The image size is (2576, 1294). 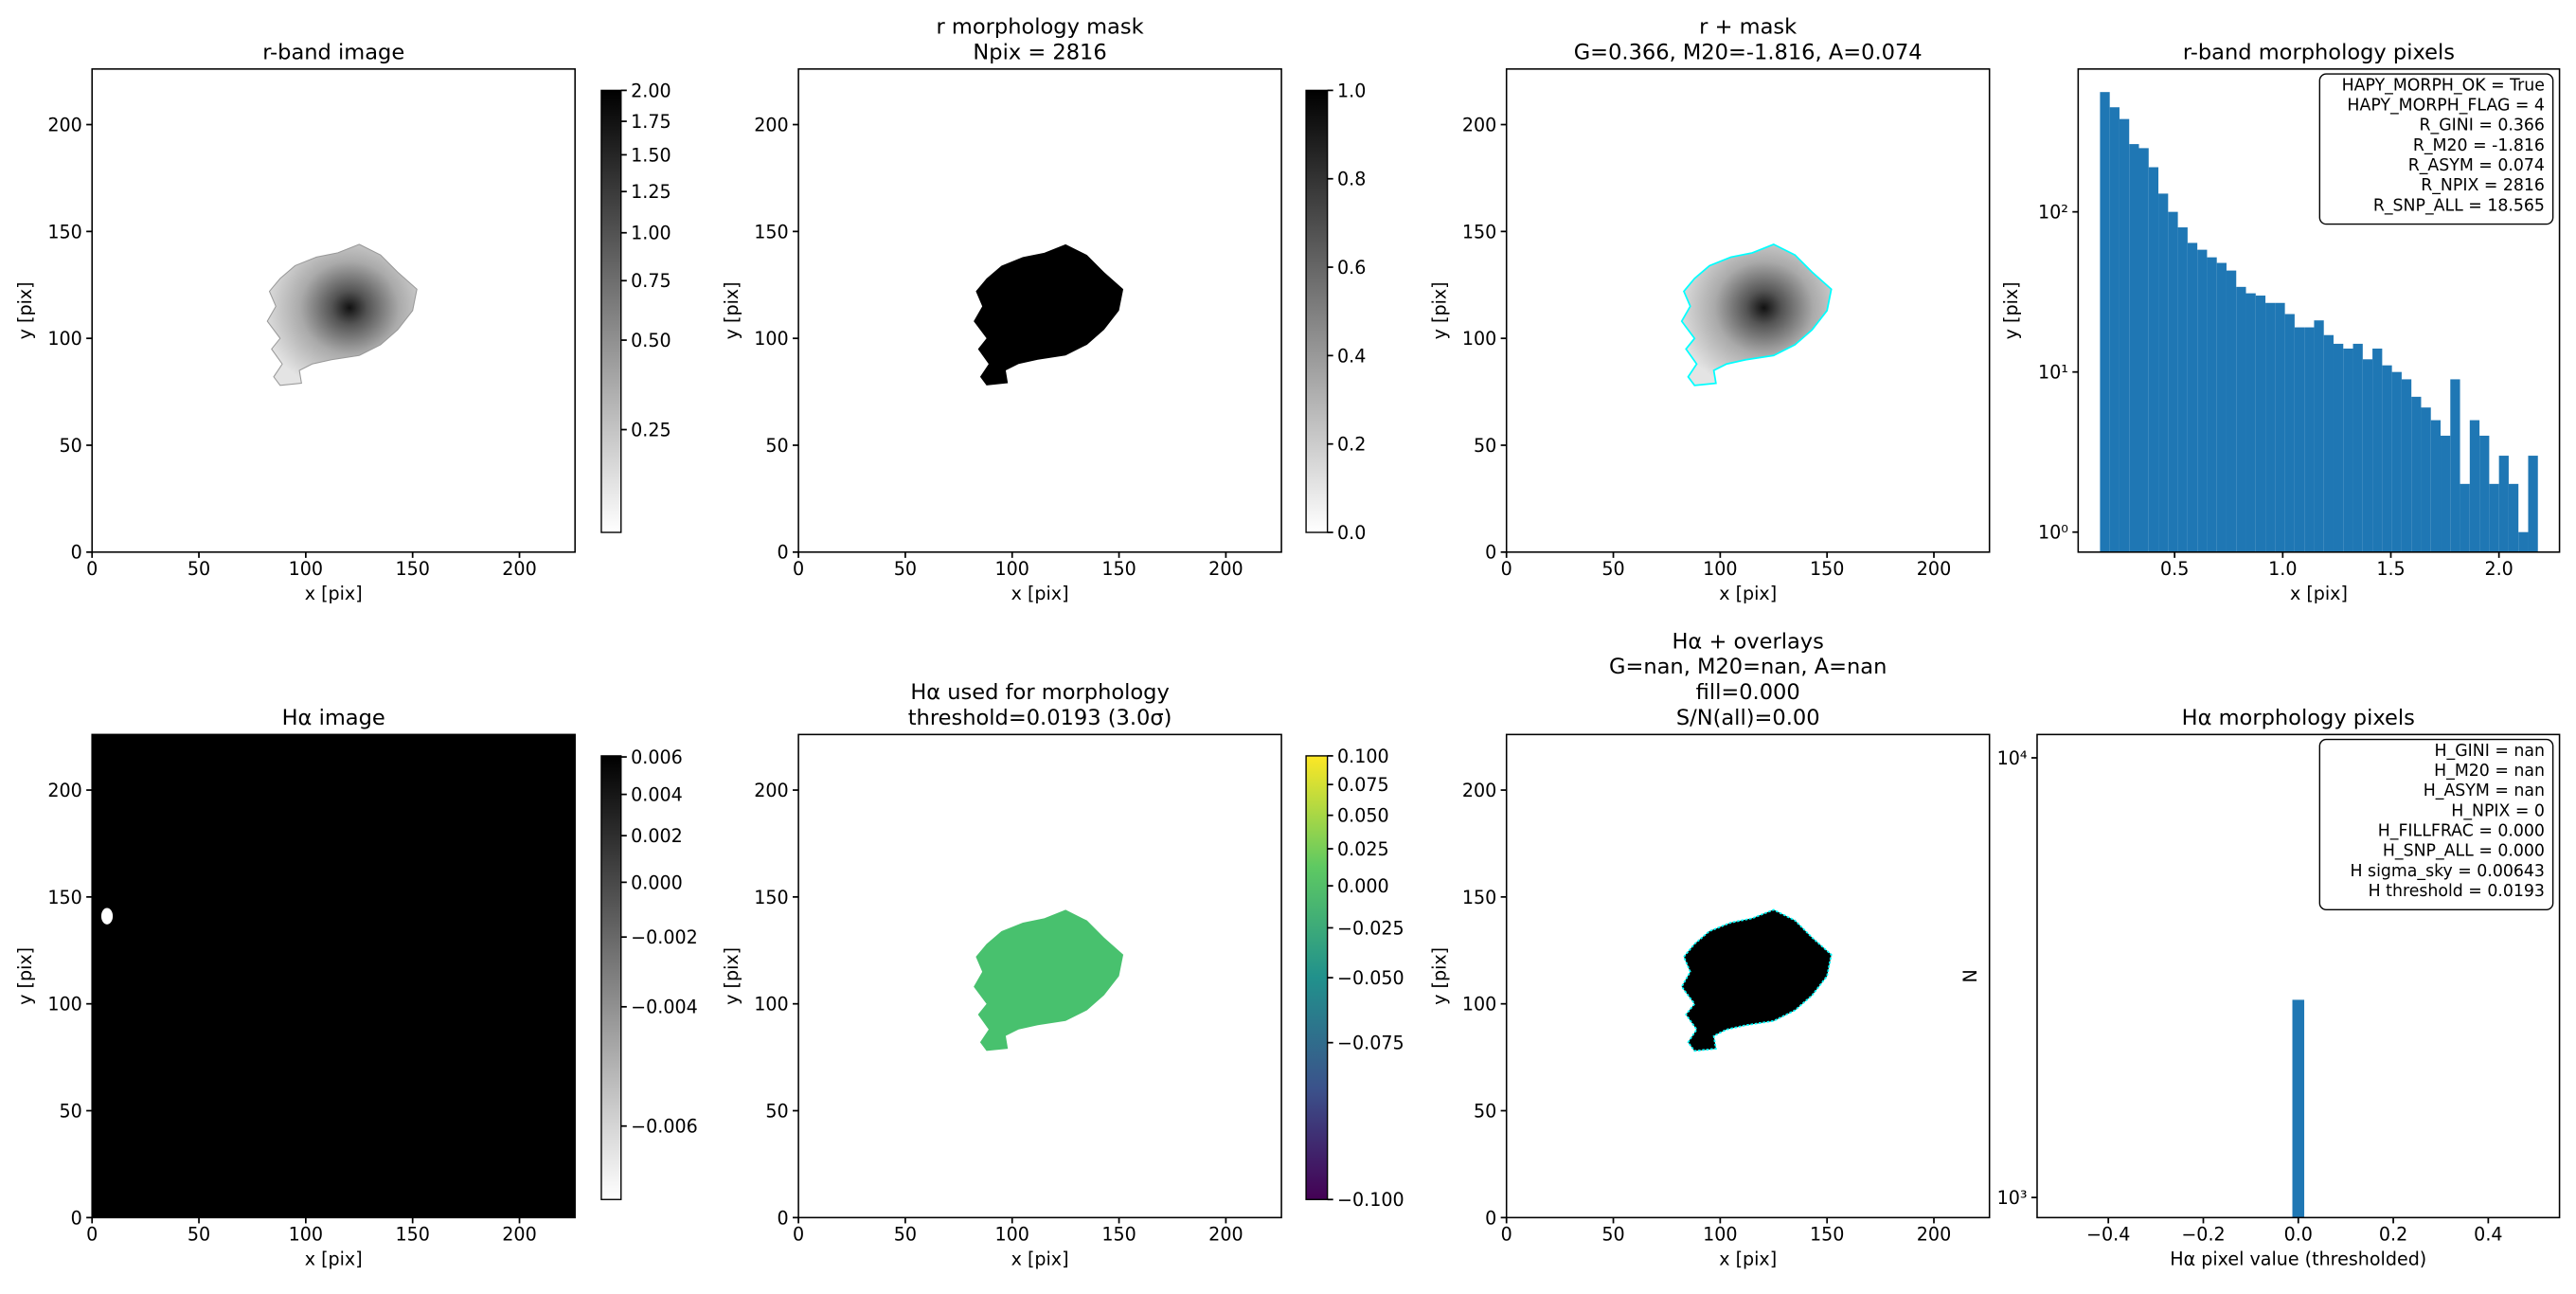 What do you see at coordinates (2282, 569) in the screenshot?
I see `x-tick-label: 1.0` at bounding box center [2282, 569].